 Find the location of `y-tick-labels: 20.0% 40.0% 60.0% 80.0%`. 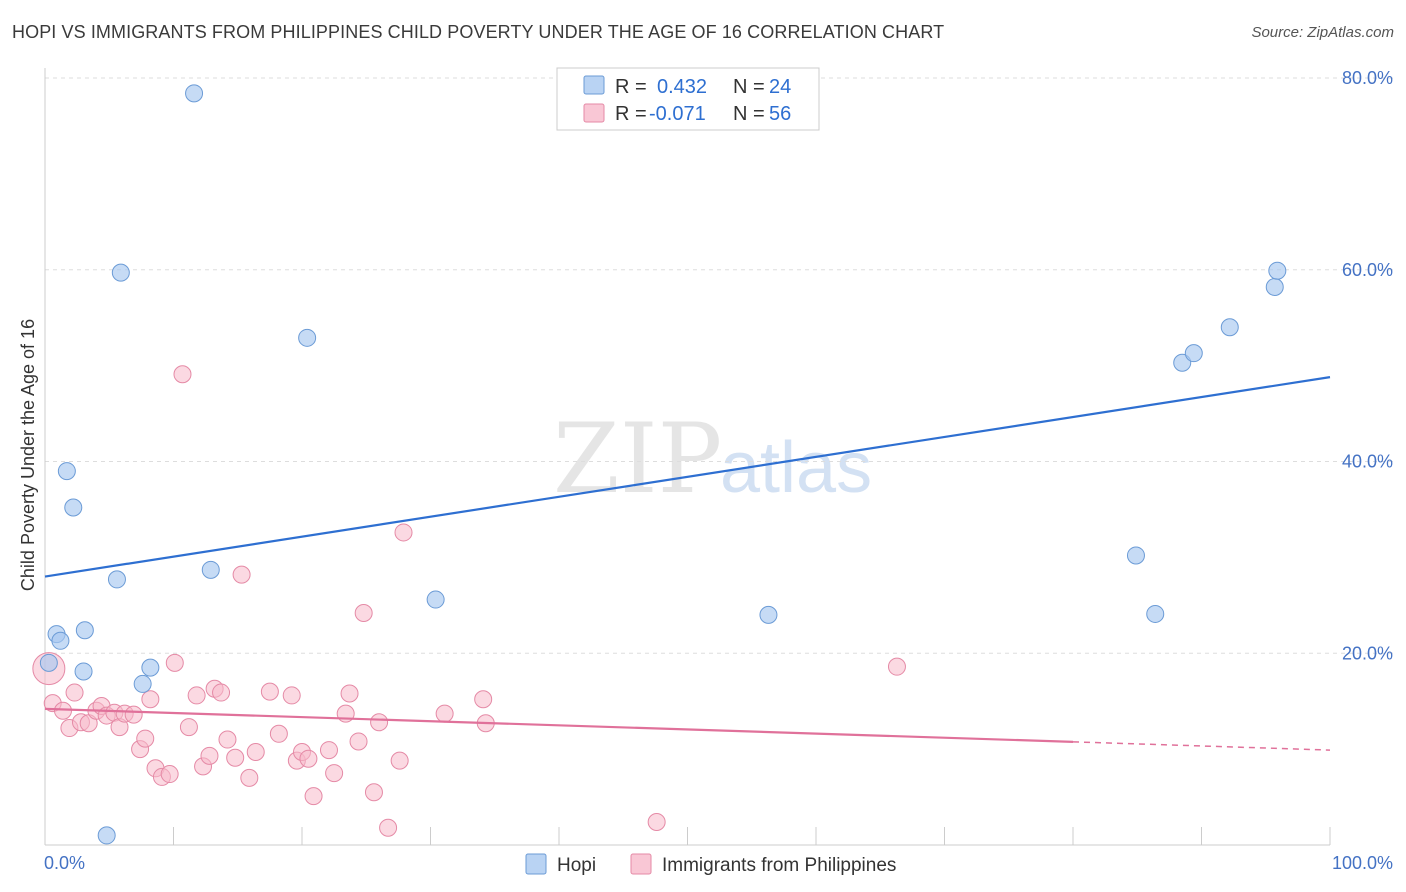

y-tick-labels: 20.0% 40.0% 60.0% 80.0% is located at coordinates (1367, 365).